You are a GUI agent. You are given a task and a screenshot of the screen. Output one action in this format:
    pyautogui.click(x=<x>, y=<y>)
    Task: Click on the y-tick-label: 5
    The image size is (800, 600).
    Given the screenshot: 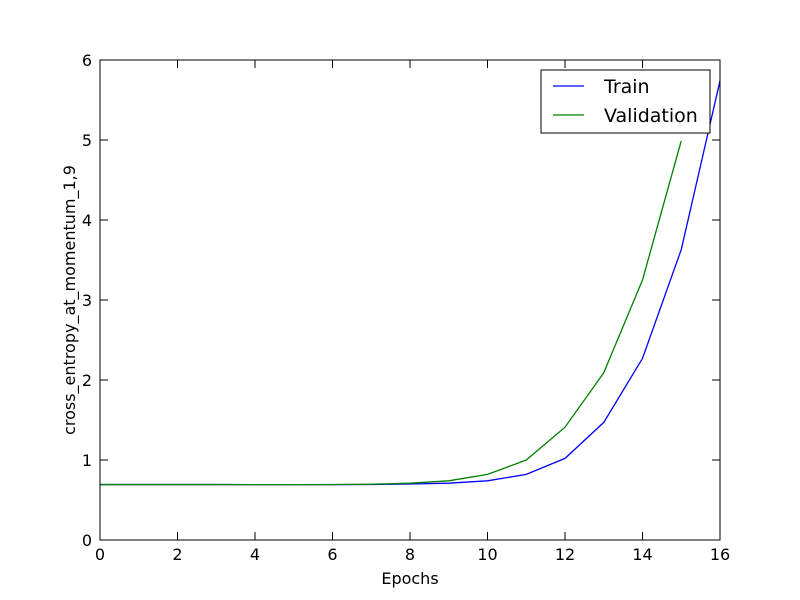 What is the action you would take?
    pyautogui.click(x=87, y=140)
    